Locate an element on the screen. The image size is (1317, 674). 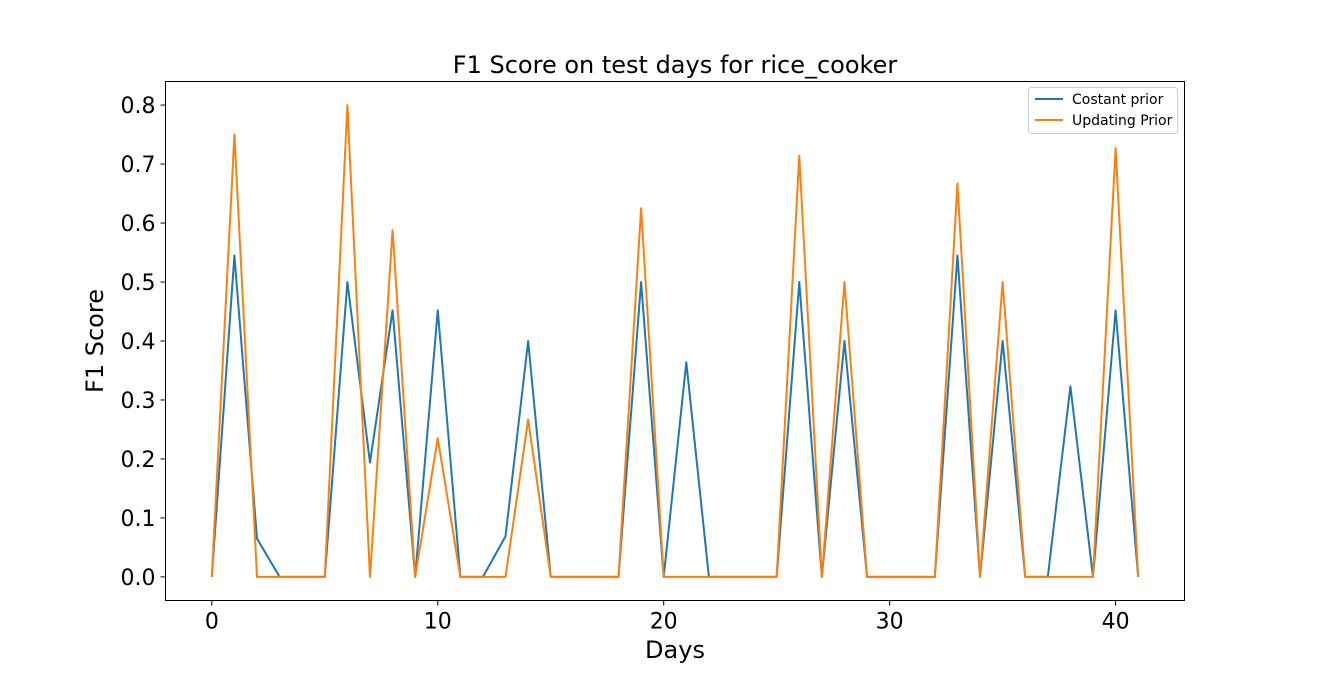
x-tick-label: 10 is located at coordinates (438, 622).